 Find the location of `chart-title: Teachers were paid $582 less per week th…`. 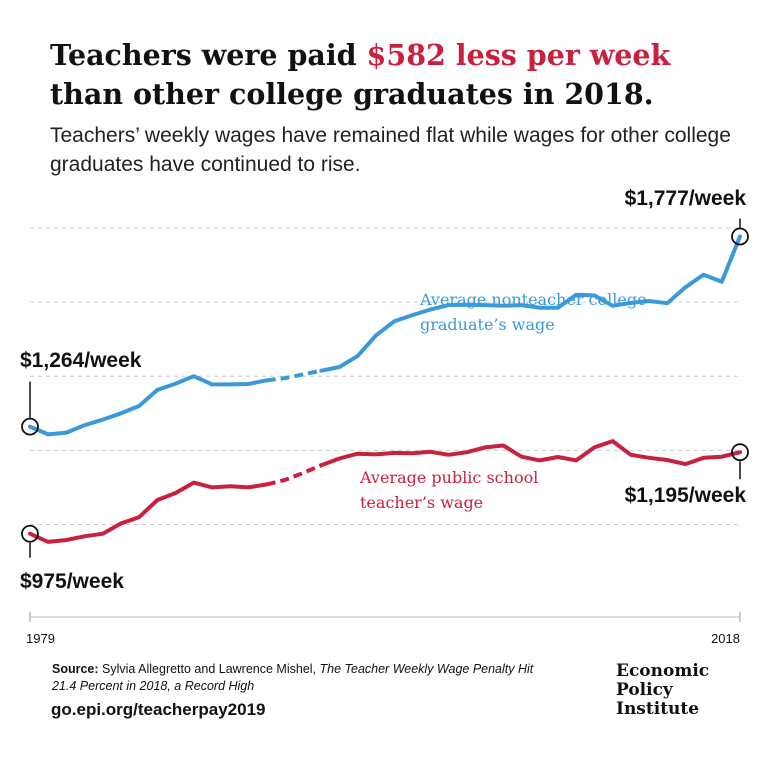

chart-title: Teachers were paid $582 less per week th… is located at coordinates (400, 75).